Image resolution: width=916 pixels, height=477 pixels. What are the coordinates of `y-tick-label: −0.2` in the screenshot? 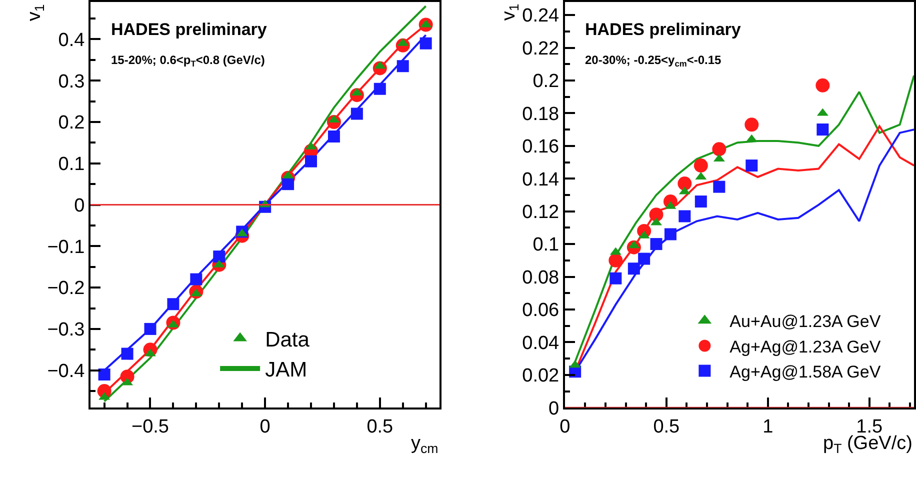 It's located at (66, 289).